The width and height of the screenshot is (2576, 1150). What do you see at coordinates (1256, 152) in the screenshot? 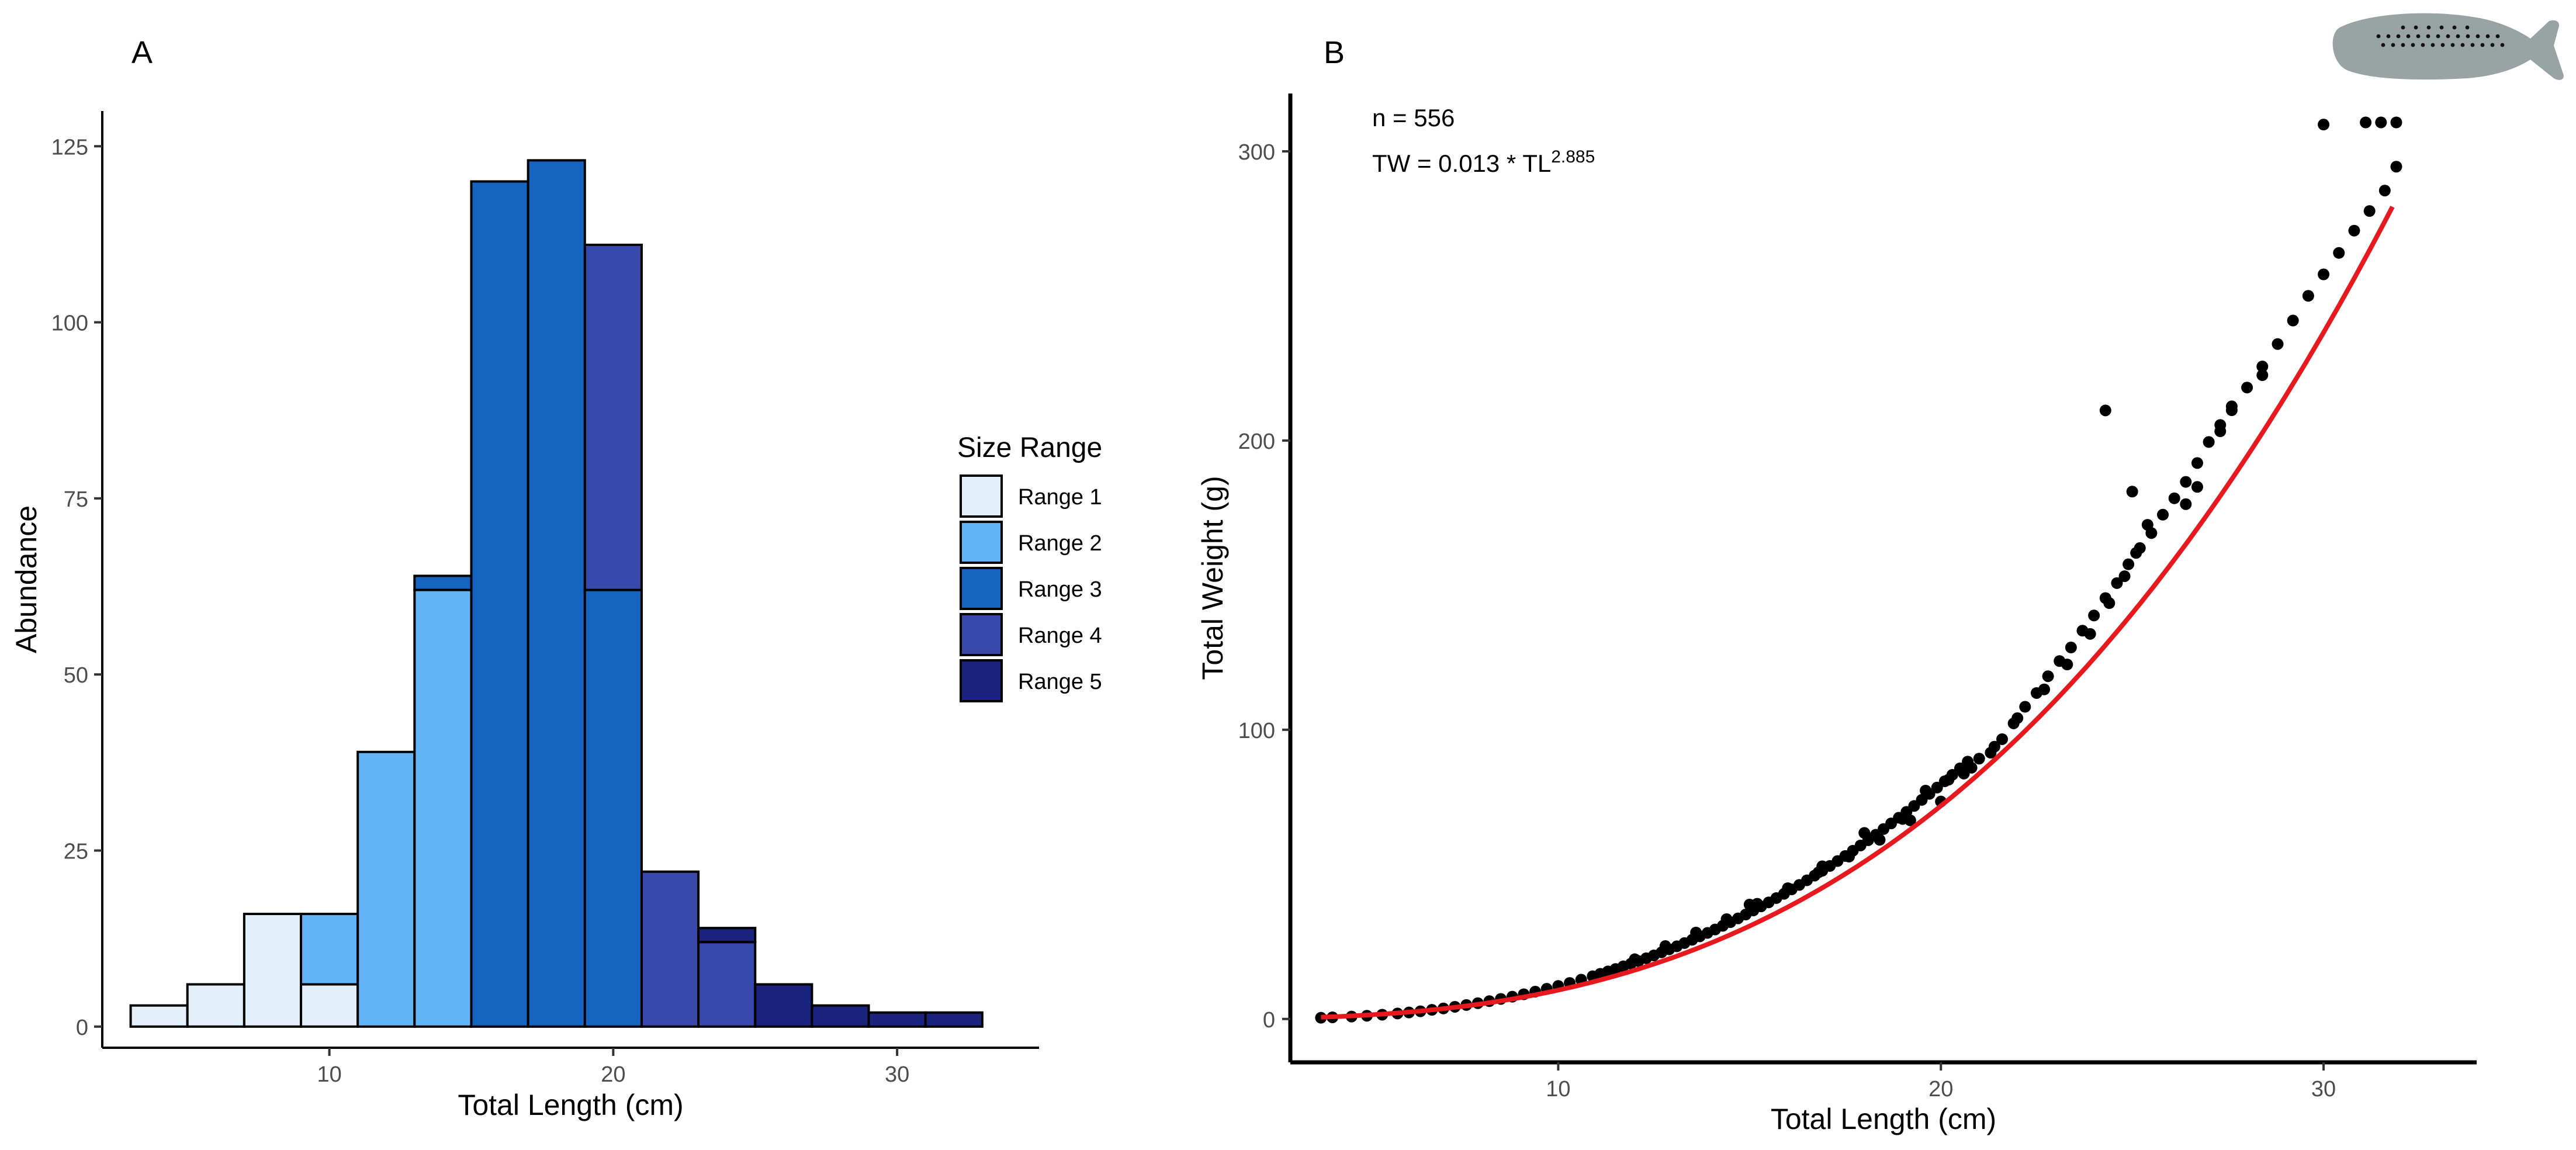
I see `y-tick-label: 300` at bounding box center [1256, 152].